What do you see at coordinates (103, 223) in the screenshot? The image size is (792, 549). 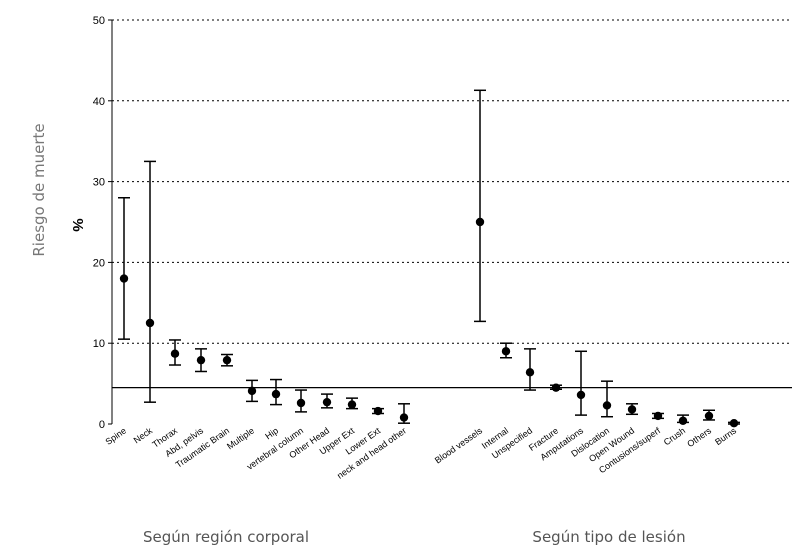 I see `axes: 0 10 20 30 40 50` at bounding box center [103, 223].